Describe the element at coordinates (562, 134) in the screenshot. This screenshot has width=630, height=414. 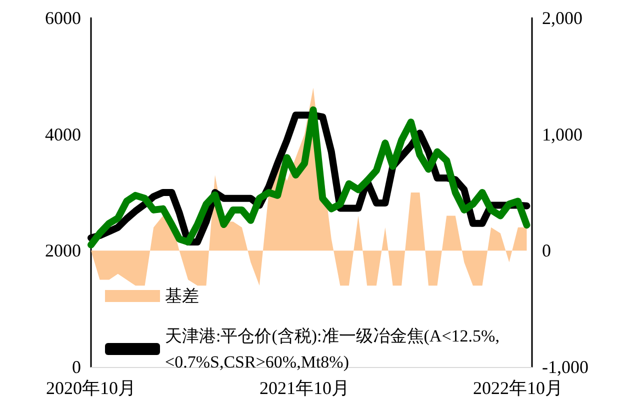
I see `y2-tick-label: 1,000` at that location.